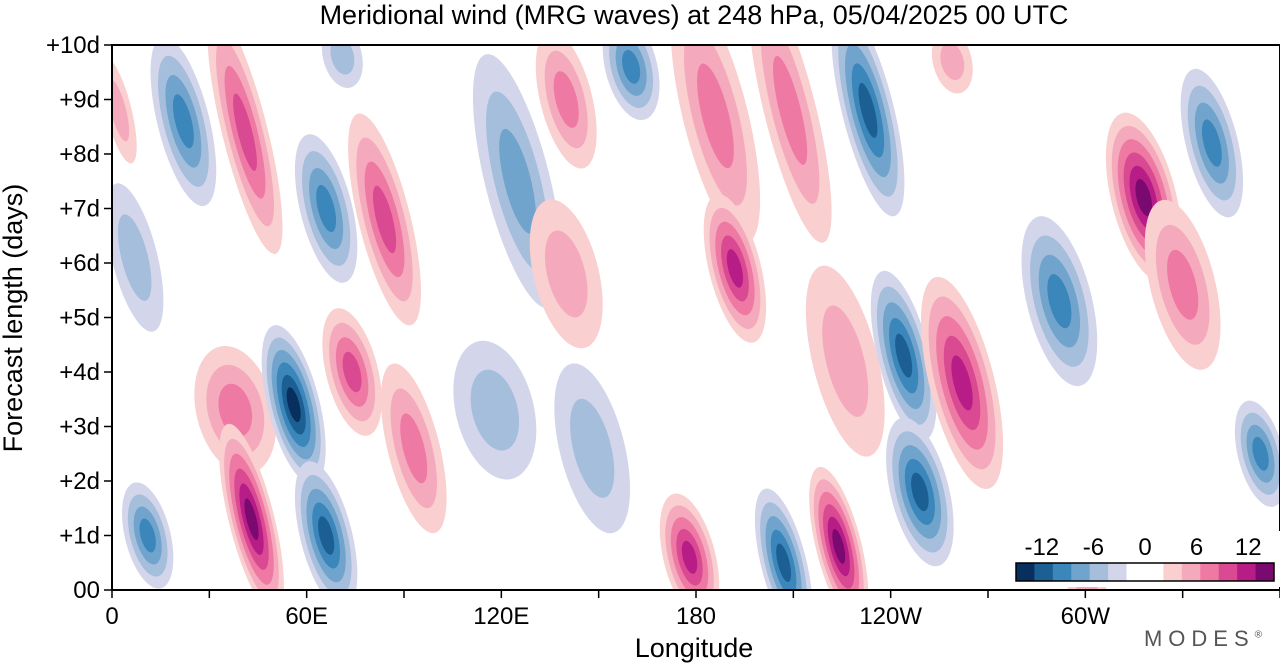 The height and width of the screenshot is (664, 1280). What do you see at coordinates (79, 263) in the screenshot?
I see `y-tick-label: +6d` at bounding box center [79, 263].